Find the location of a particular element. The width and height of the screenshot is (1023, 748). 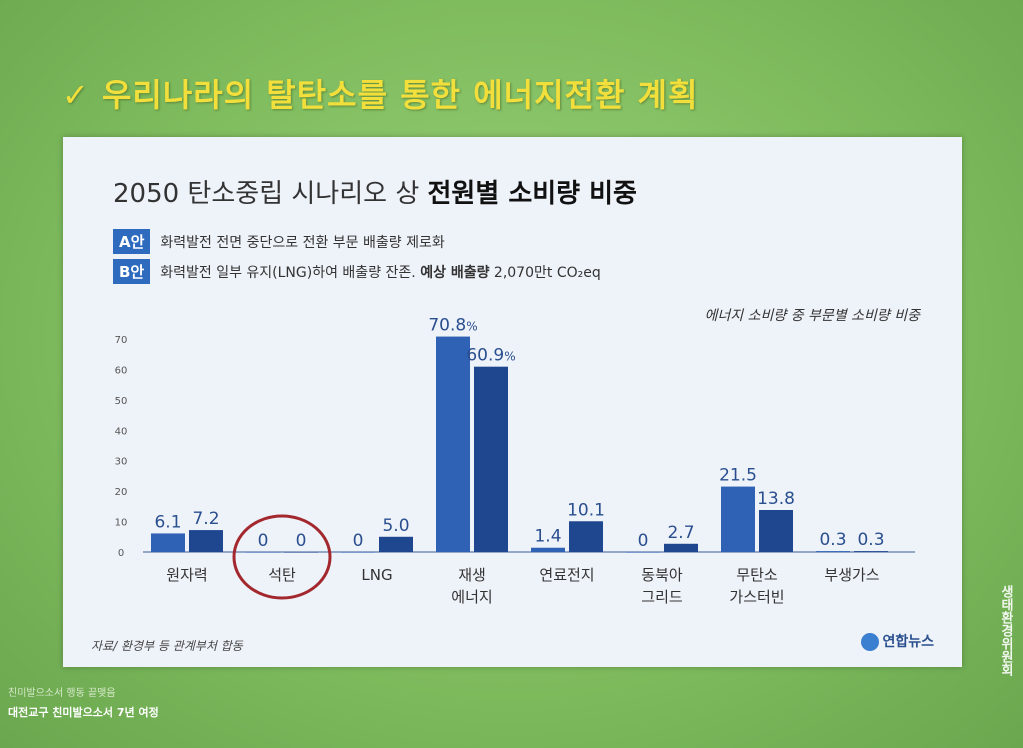

side-text: 생태환경위원회 is located at coordinates (1005, 630).